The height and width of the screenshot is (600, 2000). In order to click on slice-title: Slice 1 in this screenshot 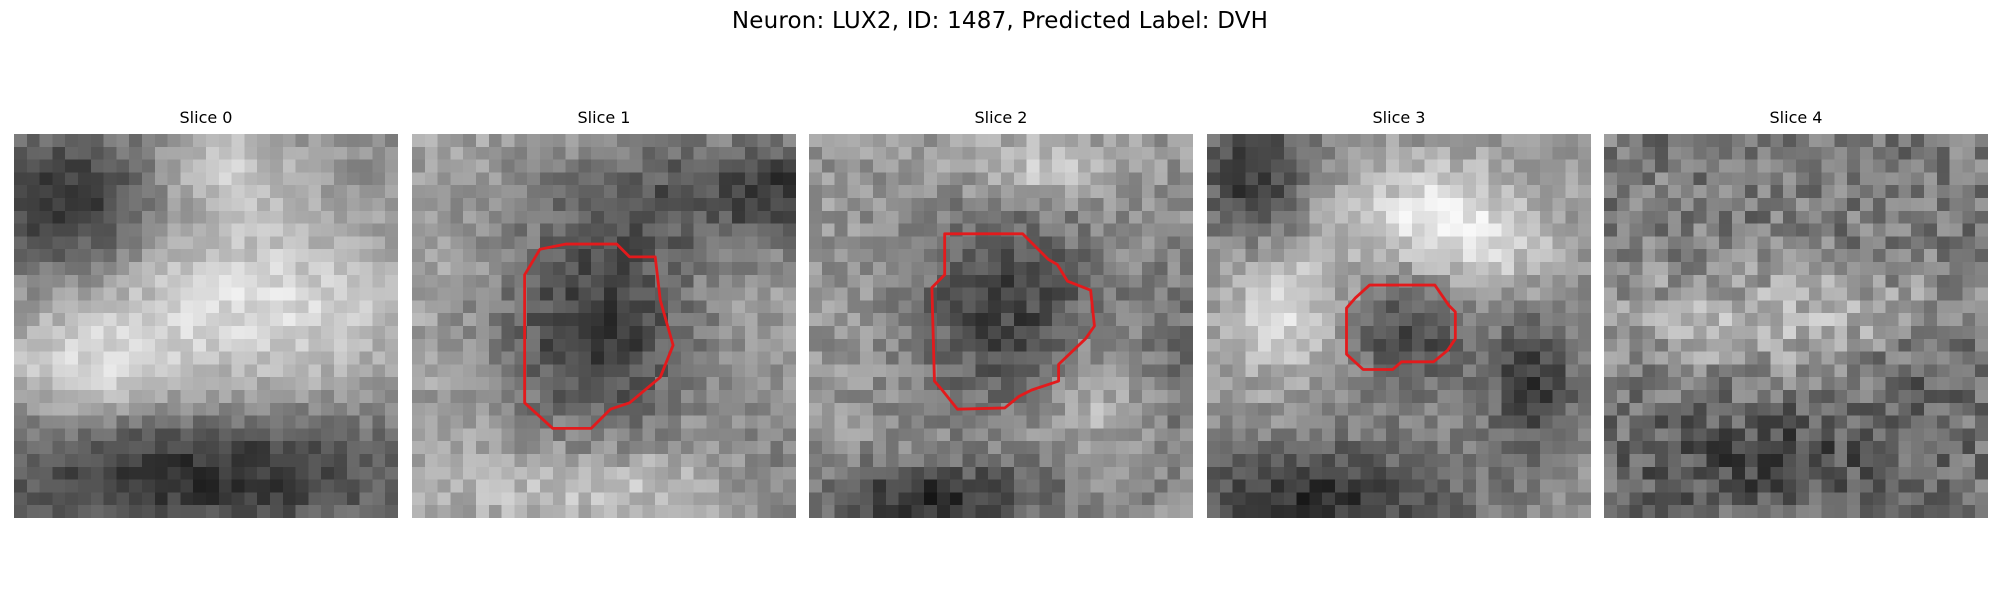, I will do `click(604, 117)`.